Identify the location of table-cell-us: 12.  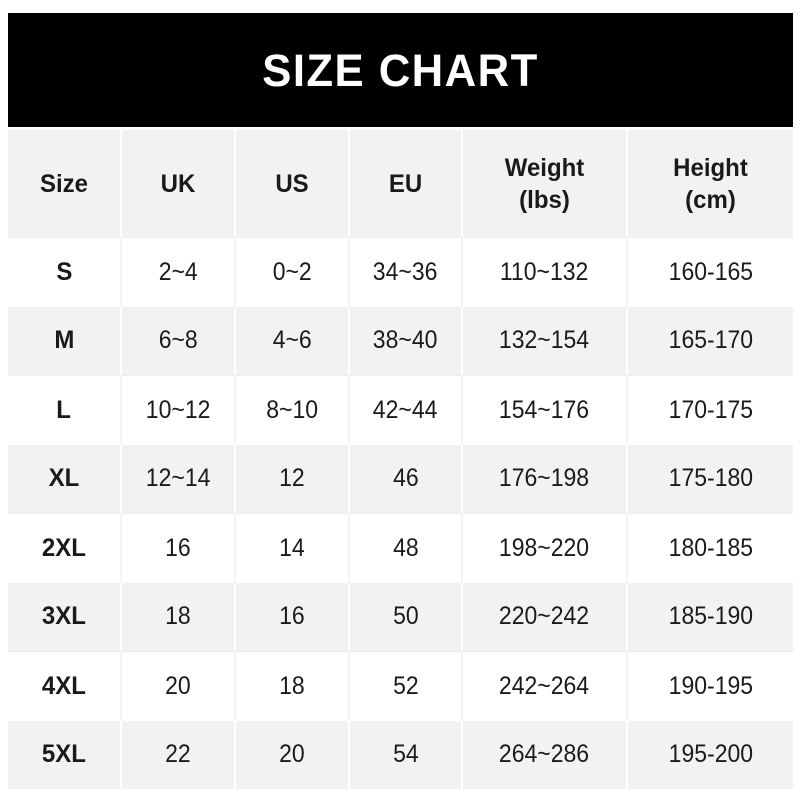
(293, 478).